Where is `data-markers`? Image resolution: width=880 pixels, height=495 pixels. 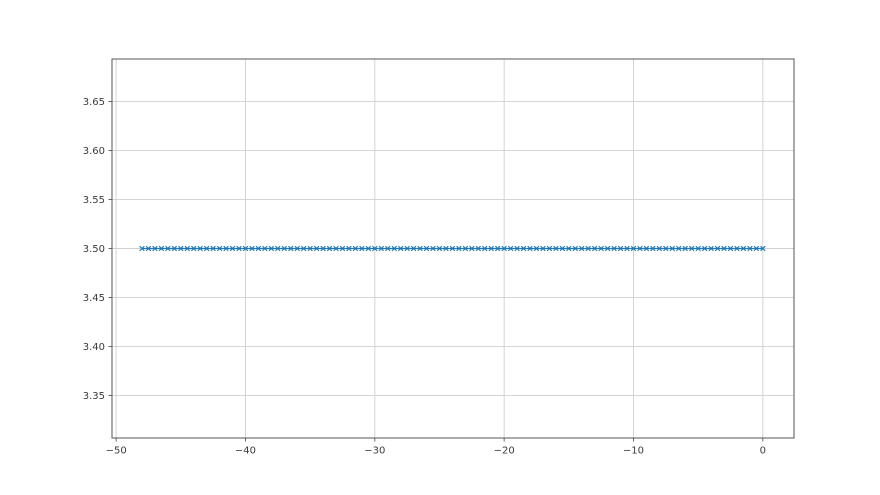
data-markers is located at coordinates (452, 248).